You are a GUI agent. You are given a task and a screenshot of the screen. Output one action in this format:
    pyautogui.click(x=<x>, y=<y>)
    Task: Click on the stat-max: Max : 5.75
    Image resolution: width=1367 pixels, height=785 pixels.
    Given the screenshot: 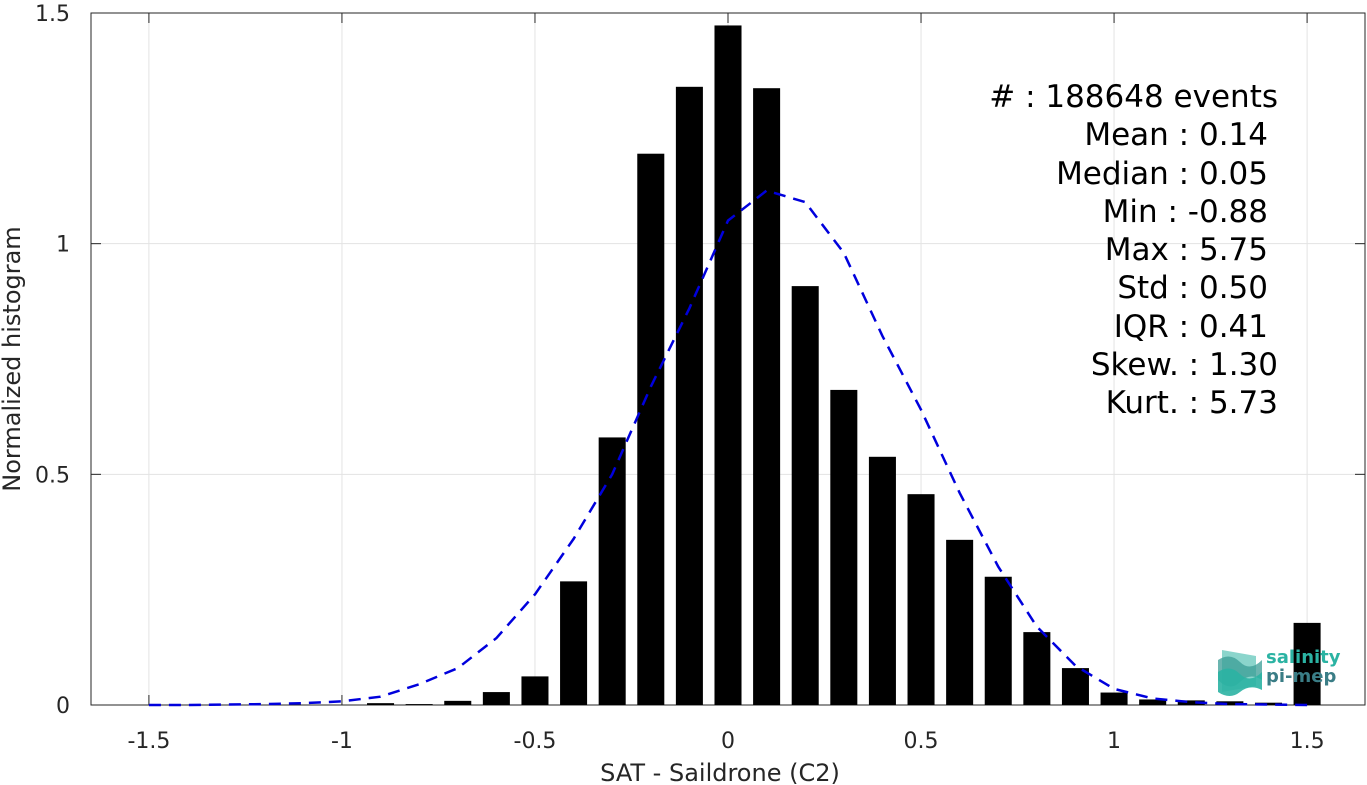 What is the action you would take?
    pyautogui.click(x=1186, y=250)
    